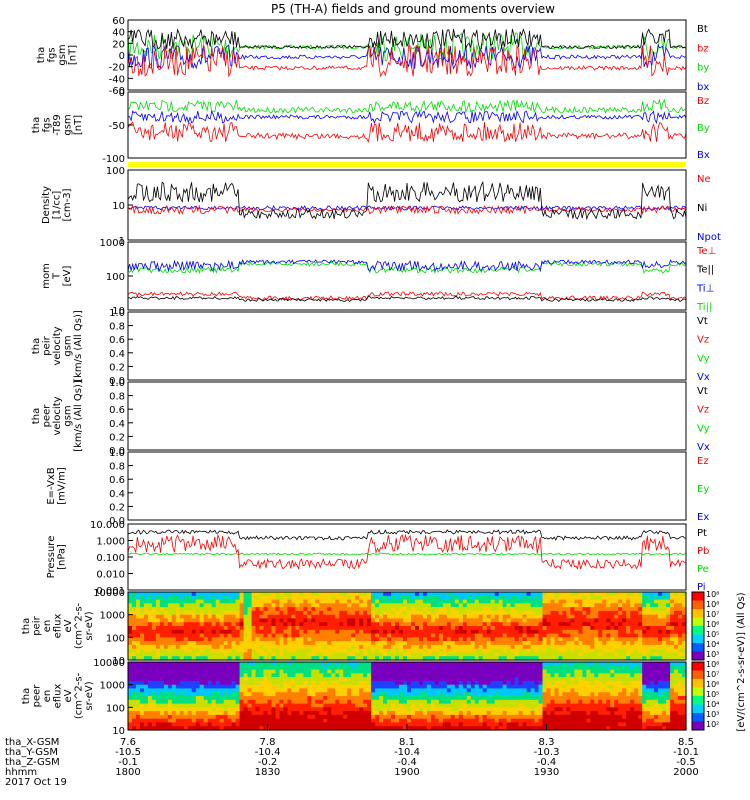  Describe the element at coordinates (122, 241) in the screenshot. I see `y-tick-label: 1` at that location.